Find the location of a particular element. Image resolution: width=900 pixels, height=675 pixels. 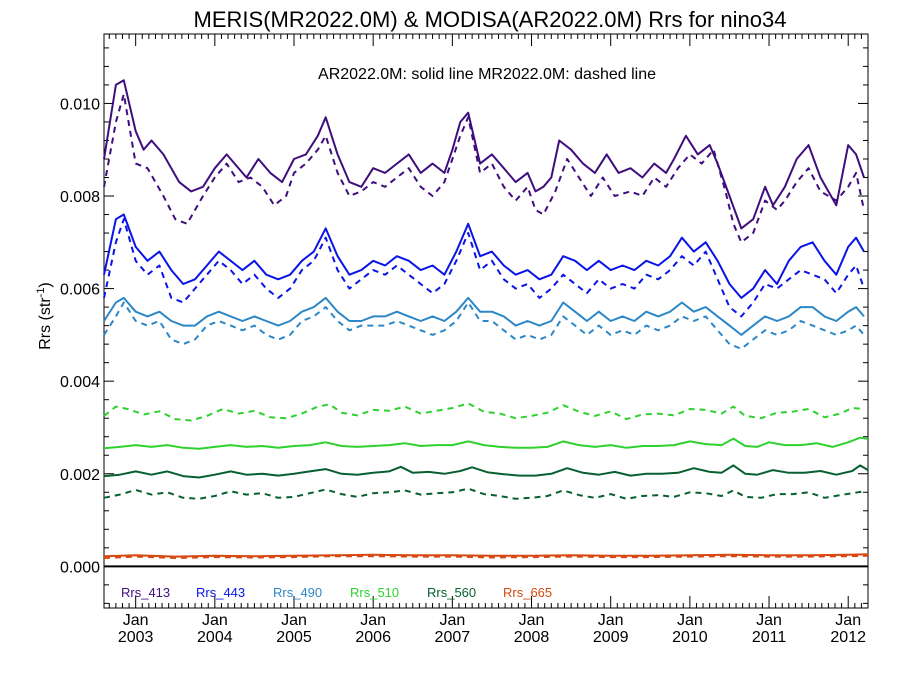

legend-entry-rrs-560: Rrs_560 is located at coordinates (451, 592).